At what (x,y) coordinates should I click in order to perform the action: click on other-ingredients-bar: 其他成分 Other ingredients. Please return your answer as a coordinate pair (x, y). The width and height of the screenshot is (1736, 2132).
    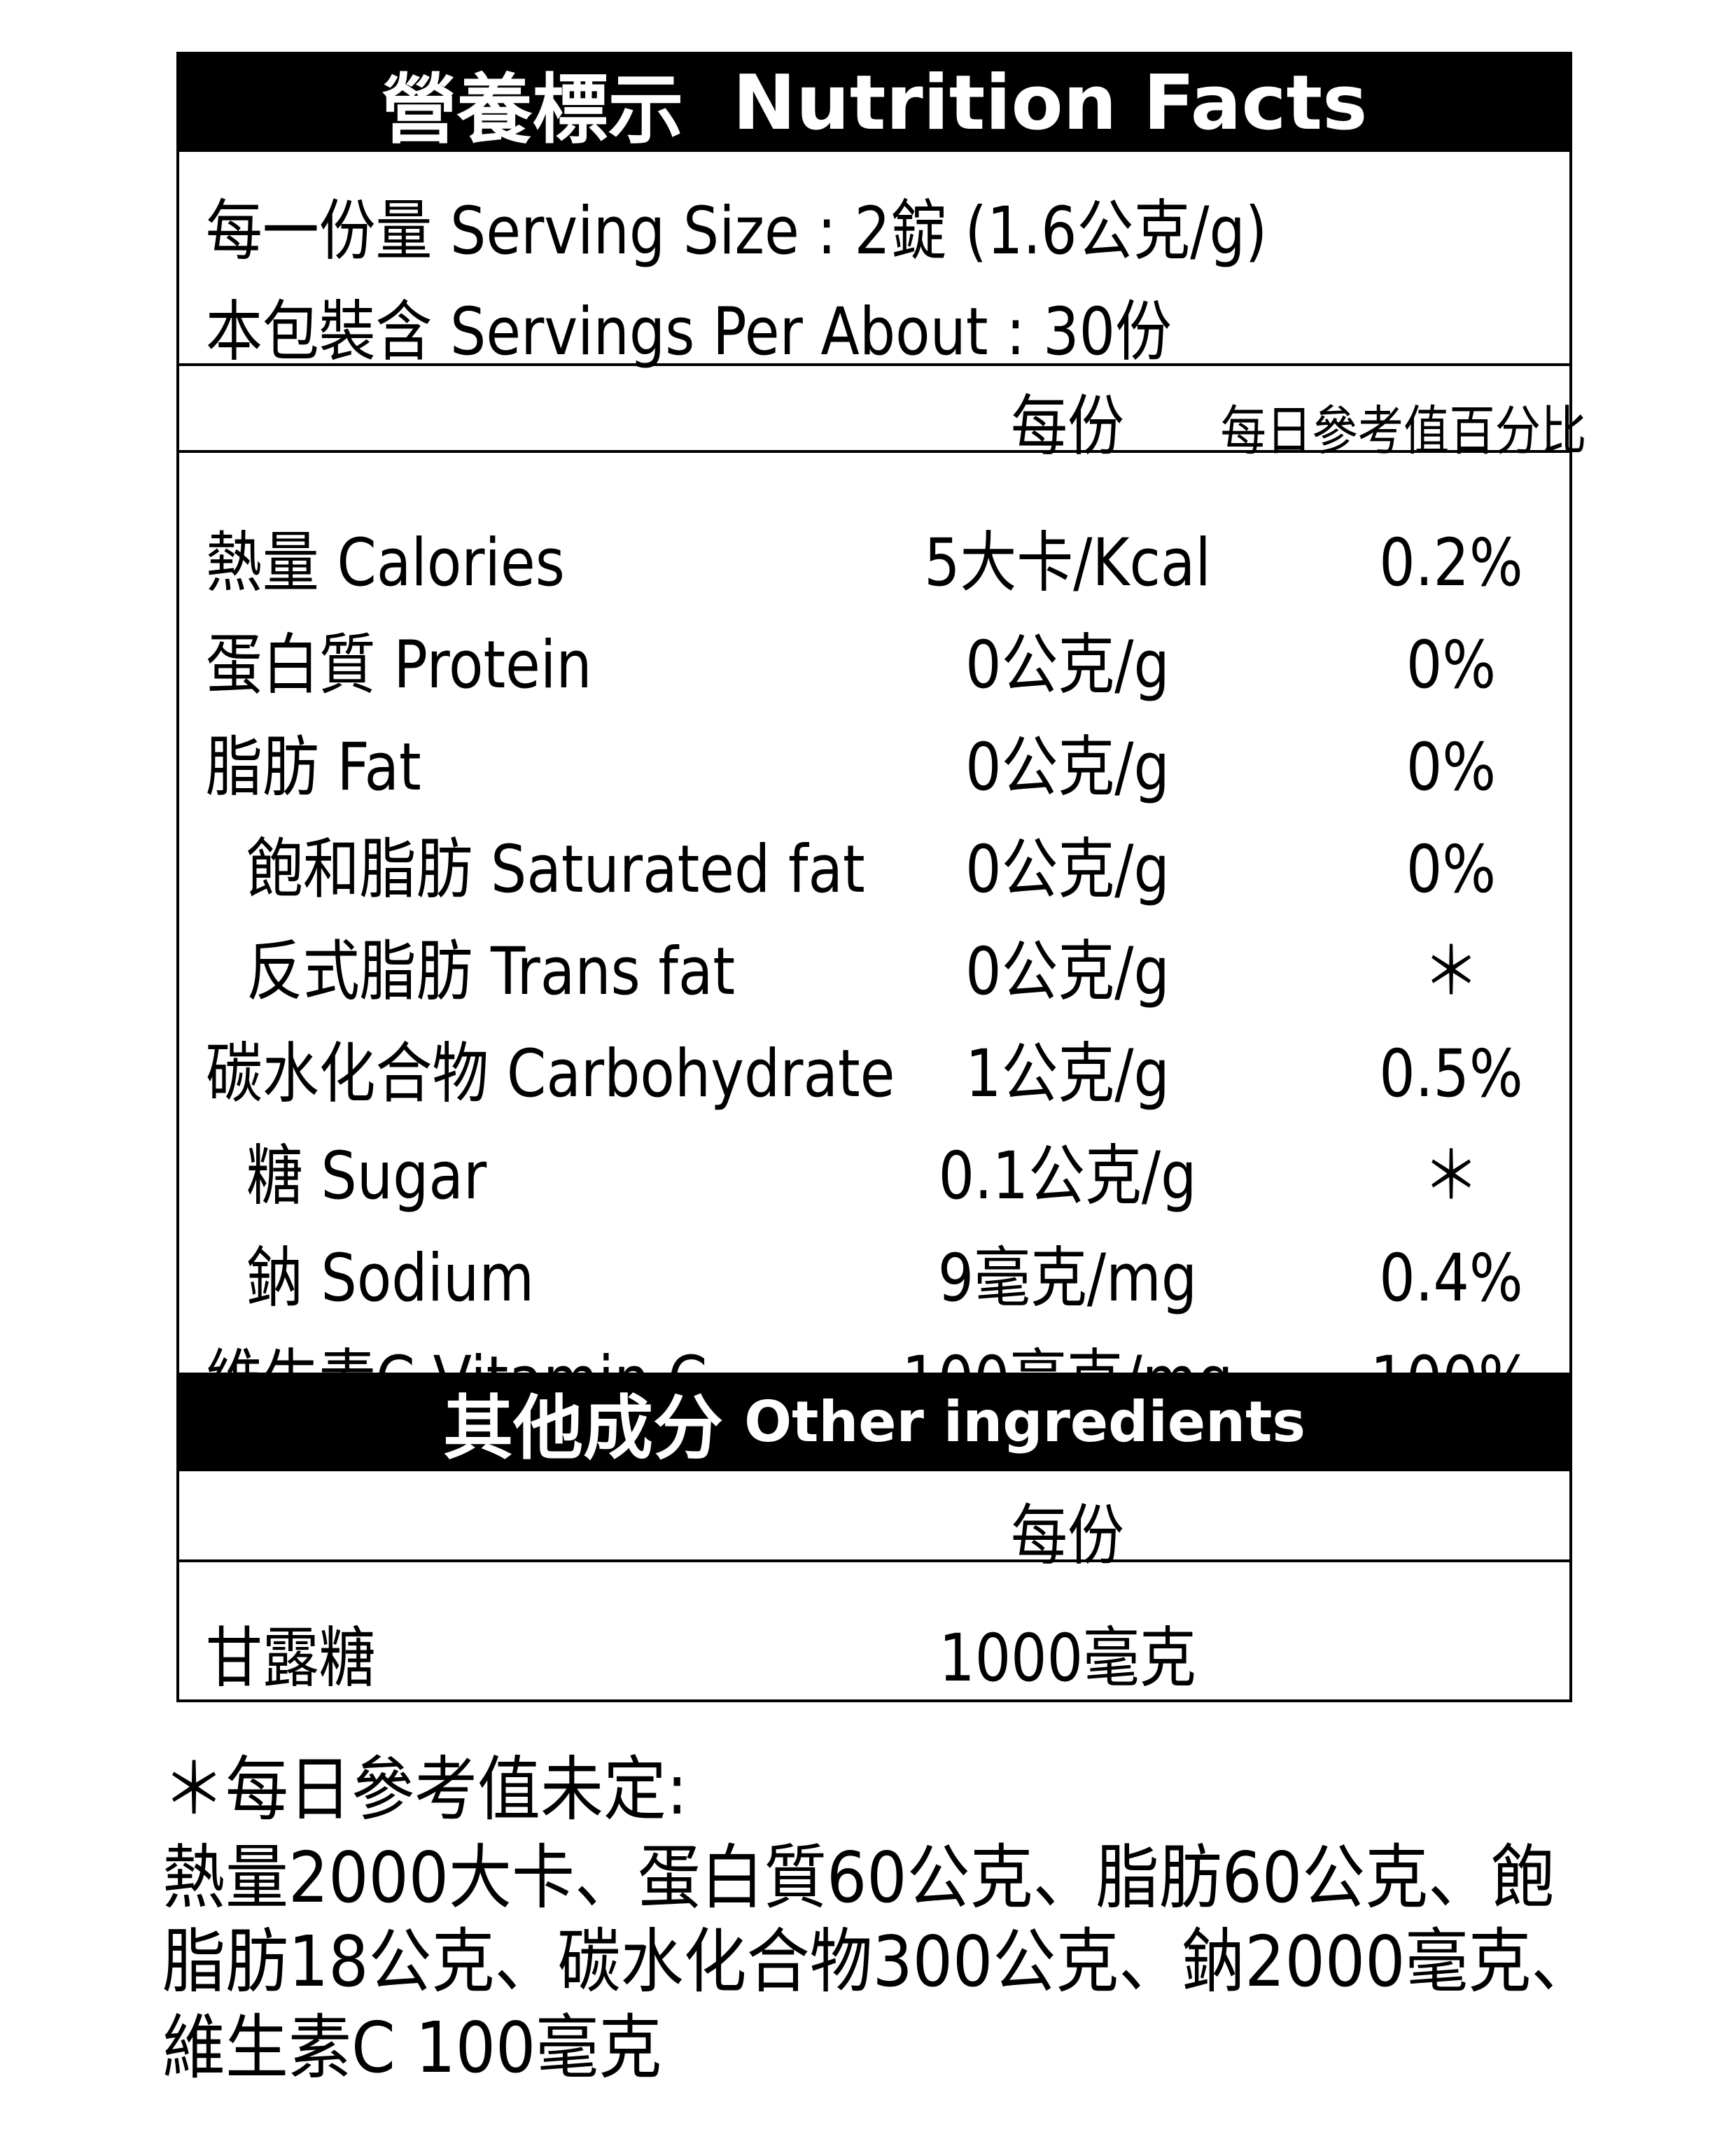
    Looking at the image, I should click on (874, 1422).